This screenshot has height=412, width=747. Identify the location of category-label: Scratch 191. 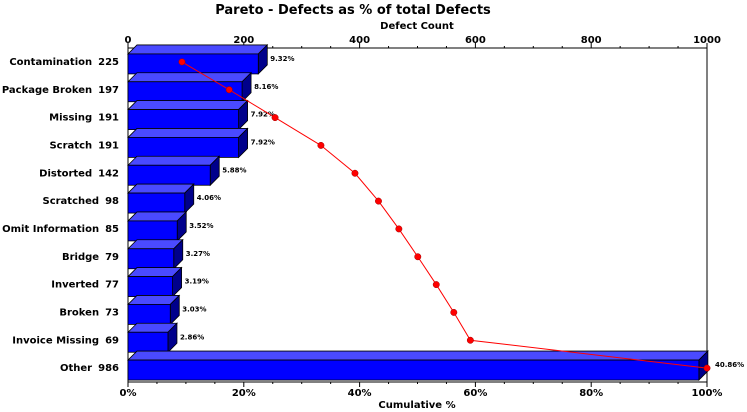
(84, 145).